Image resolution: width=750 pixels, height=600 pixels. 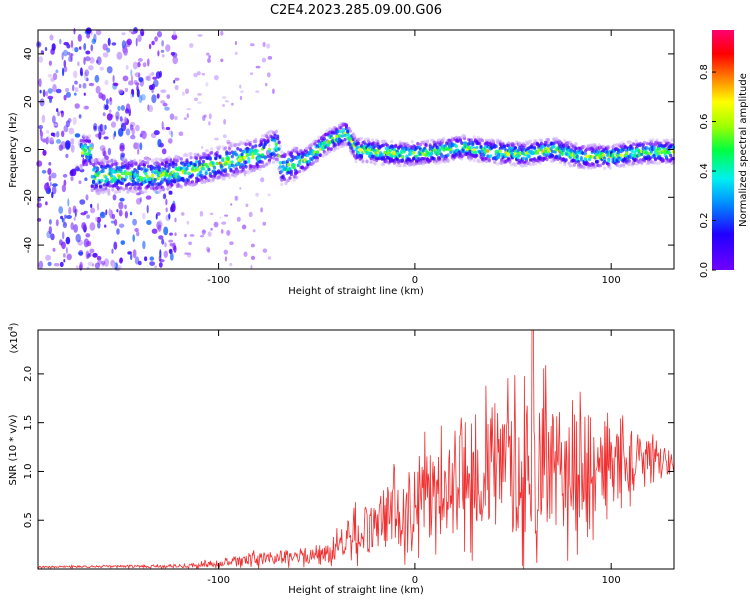 I want to click on y-tick-label: -40, so click(x=28, y=245).